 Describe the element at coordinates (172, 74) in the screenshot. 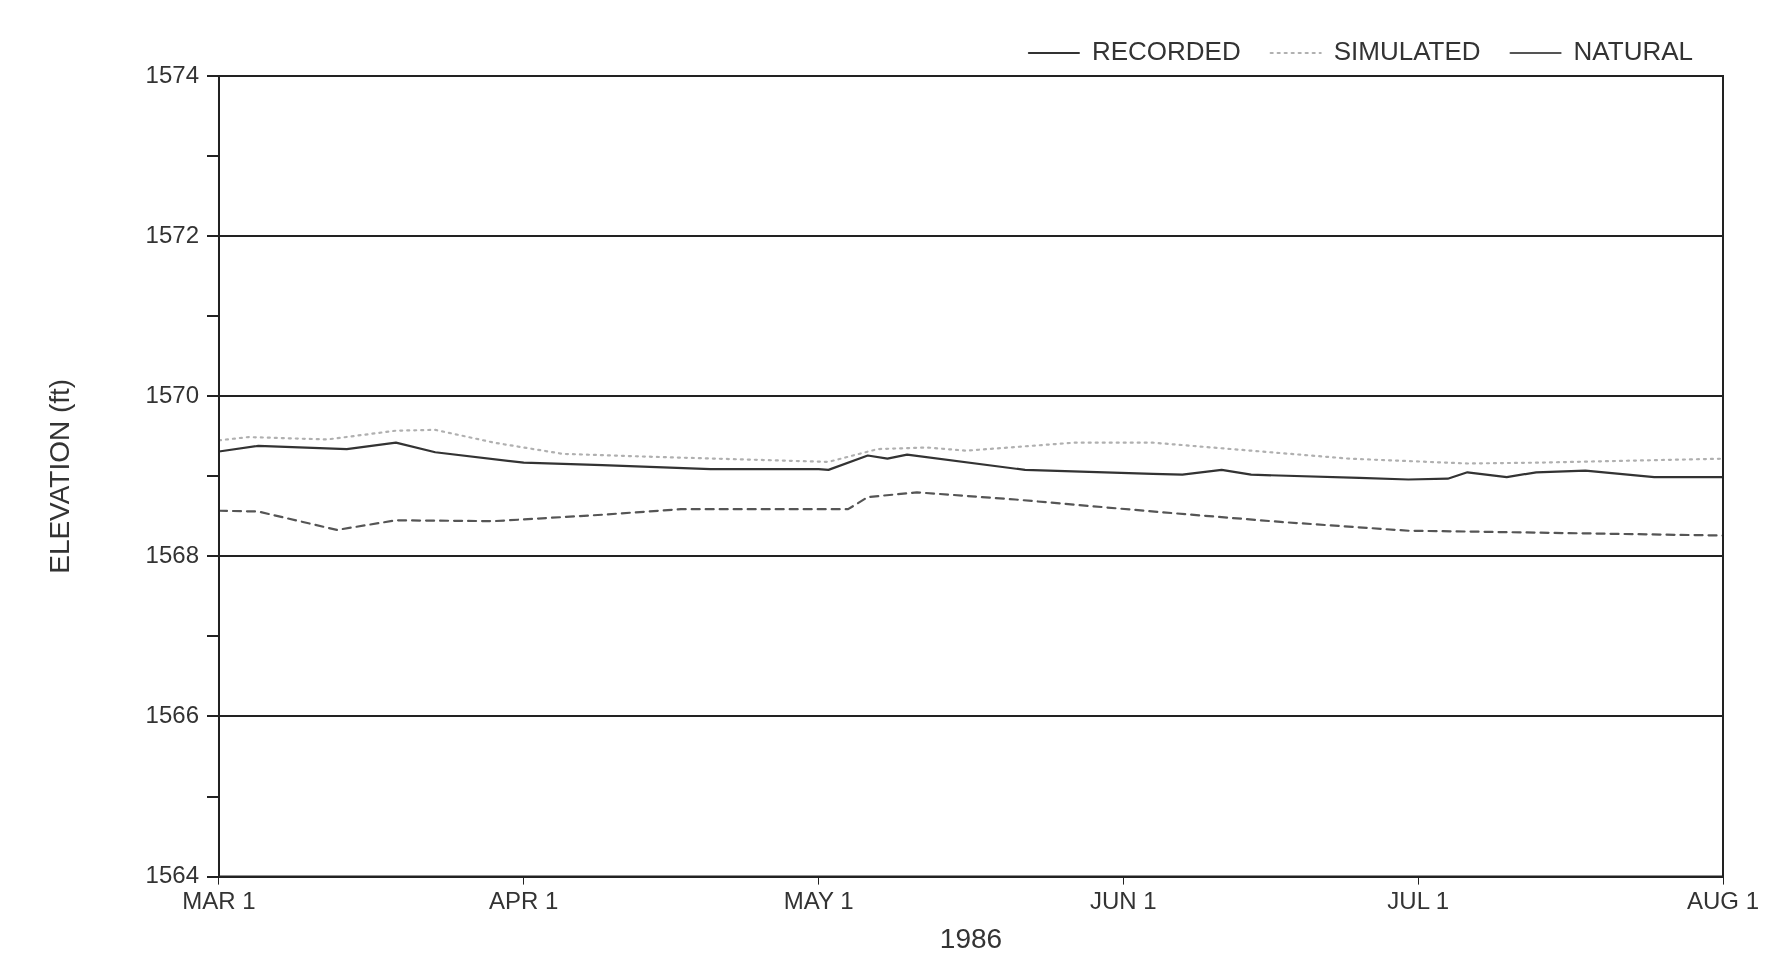

I see `y-tick-label: 1574` at that location.